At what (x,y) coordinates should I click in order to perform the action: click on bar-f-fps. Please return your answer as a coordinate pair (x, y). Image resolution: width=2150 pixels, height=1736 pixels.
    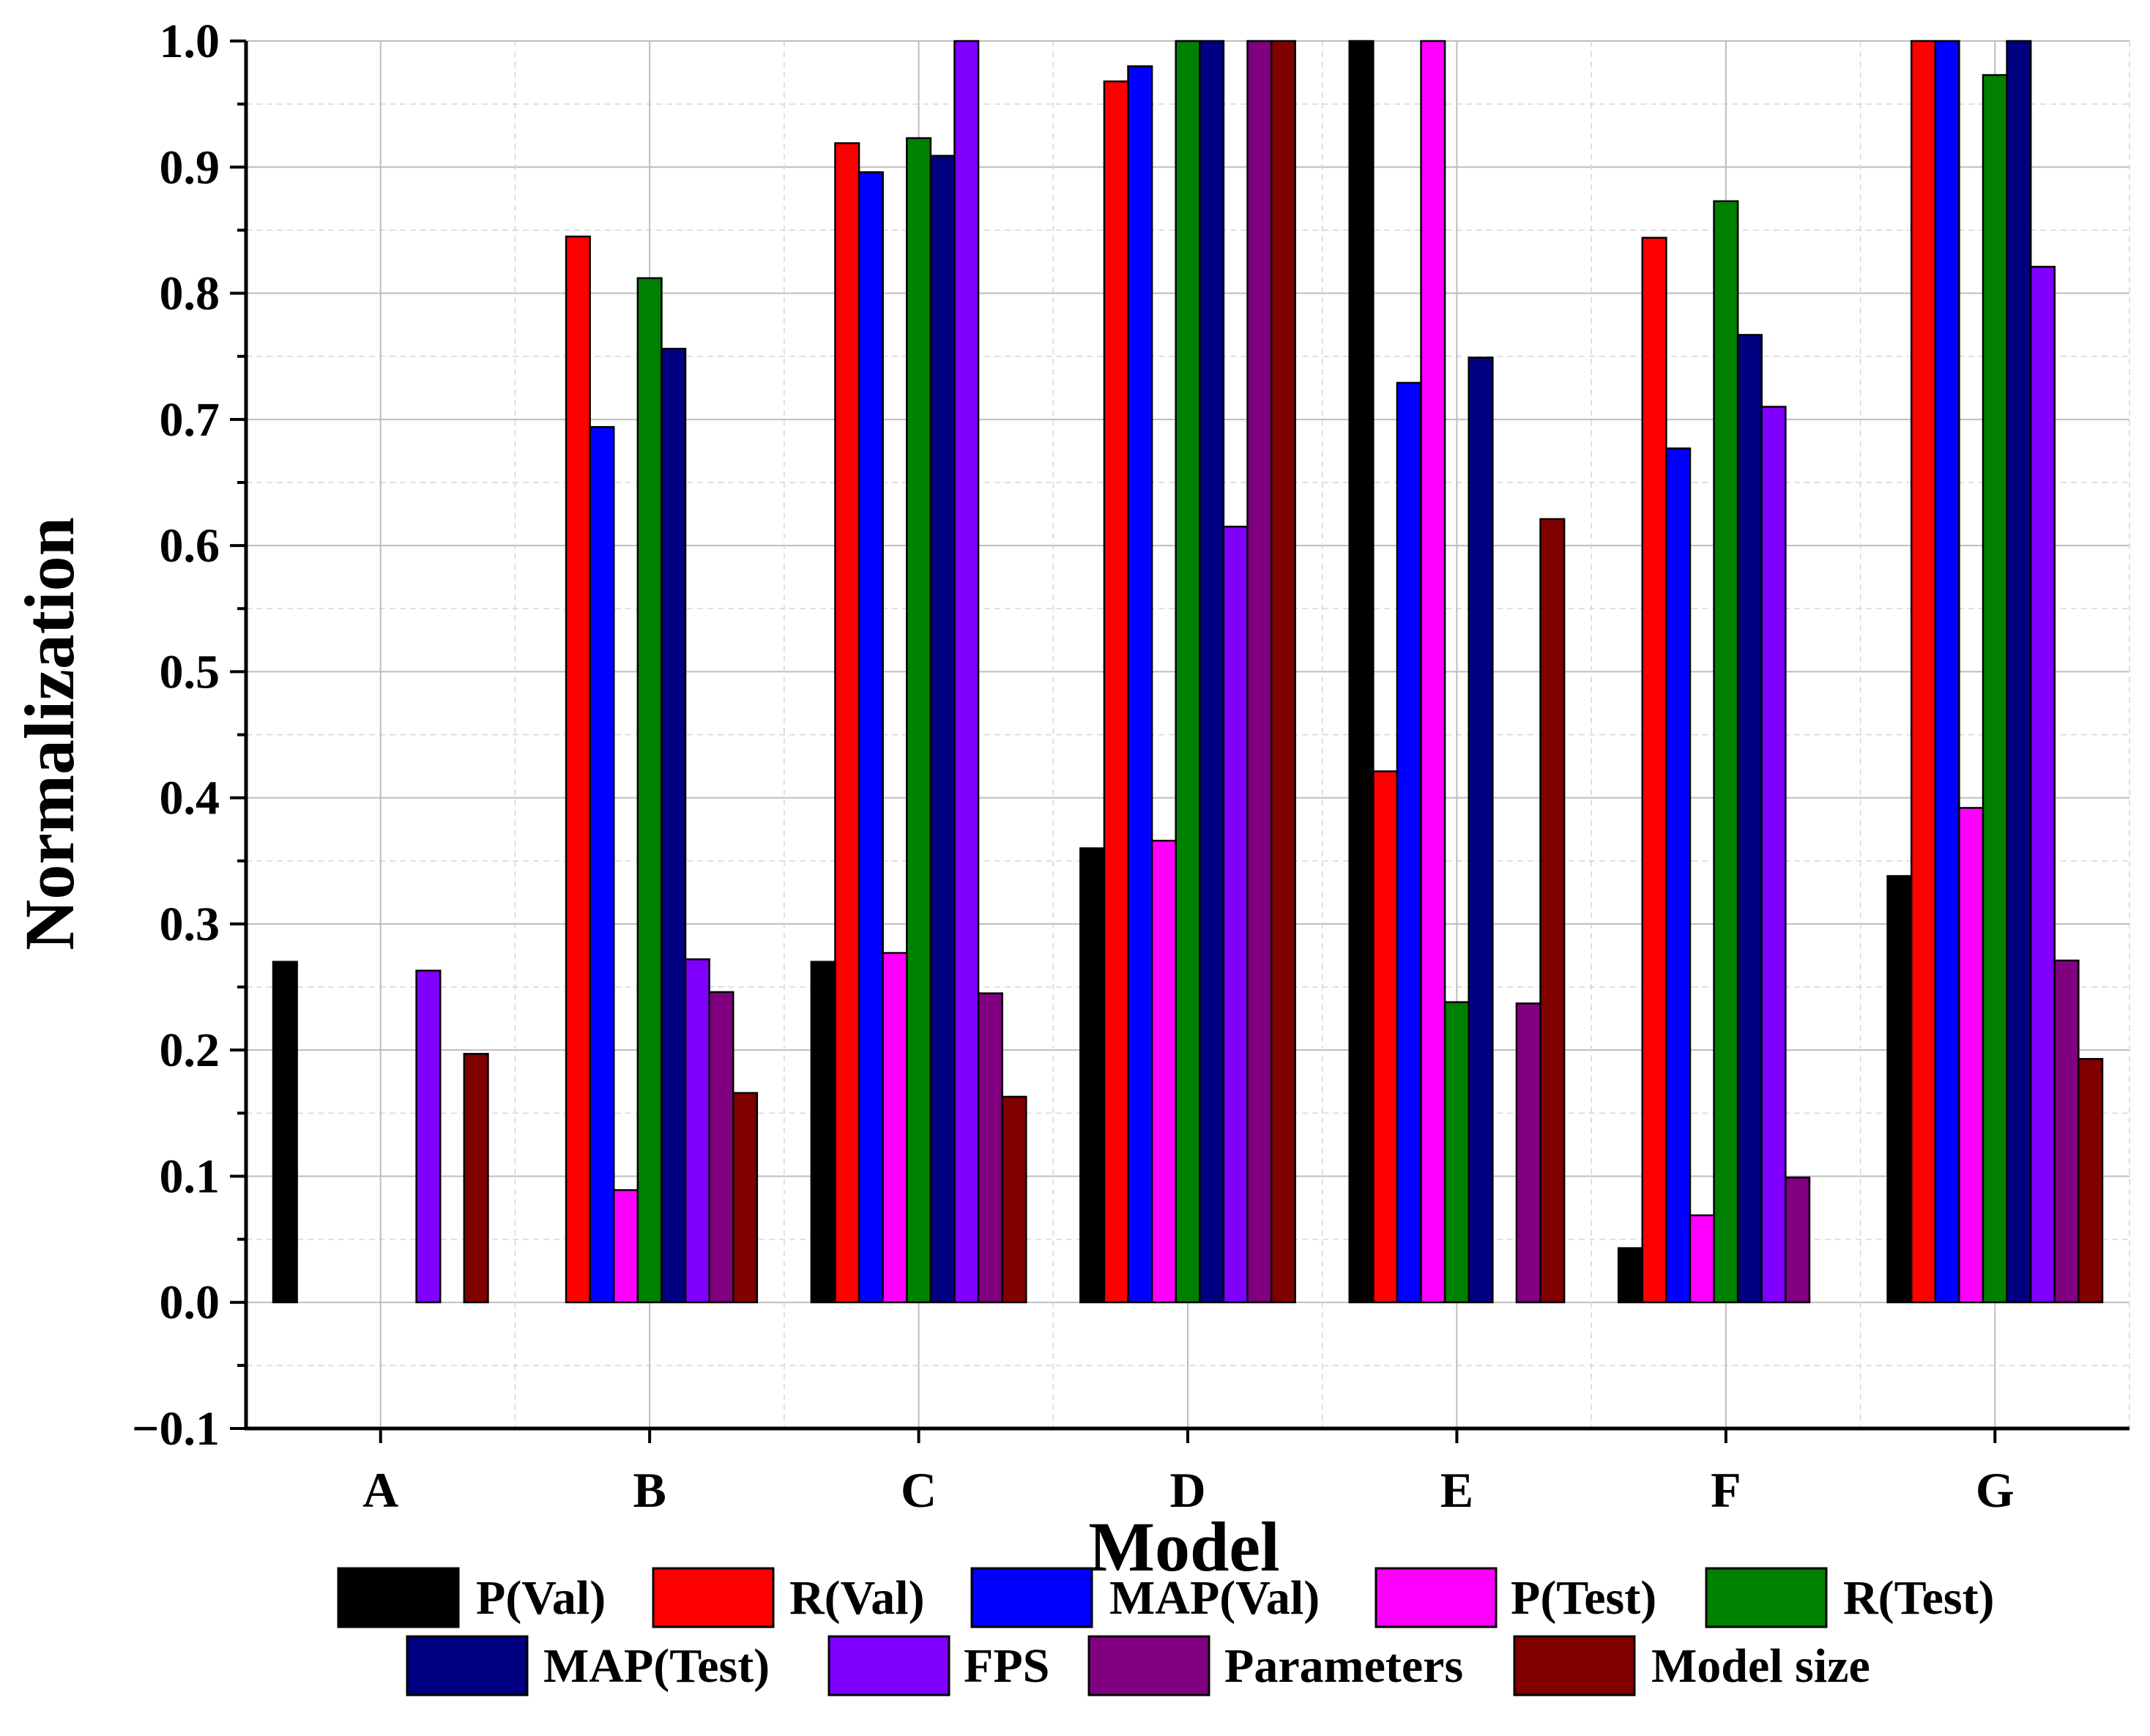
    Looking at the image, I should click on (1773, 855).